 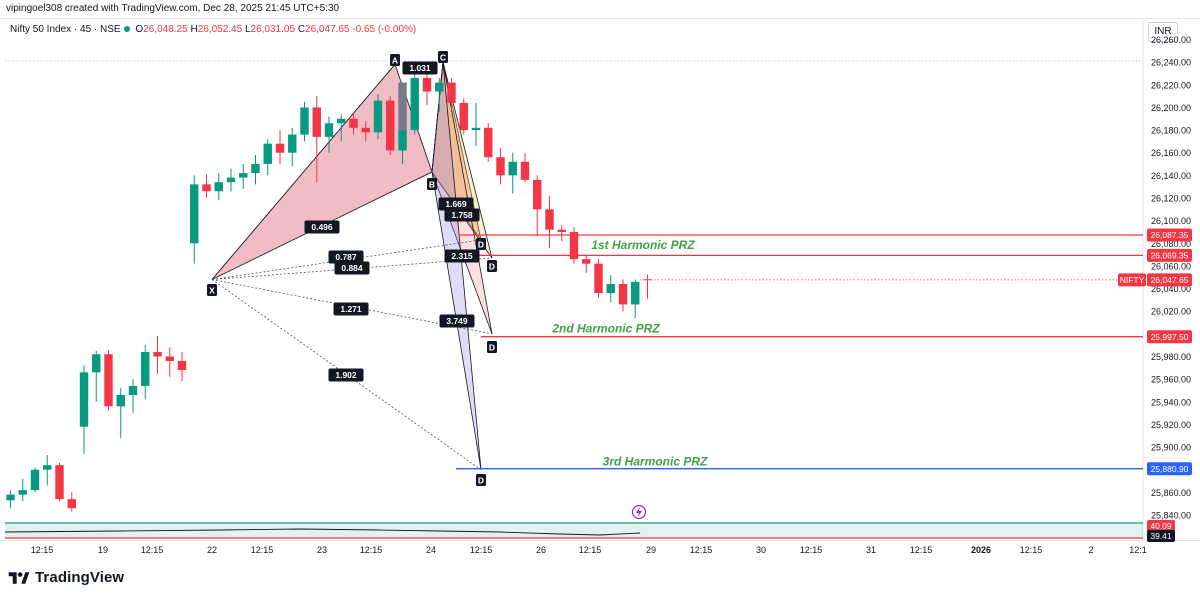 I want to click on price-tick-label: 26,240.00, so click(x=1171, y=63).